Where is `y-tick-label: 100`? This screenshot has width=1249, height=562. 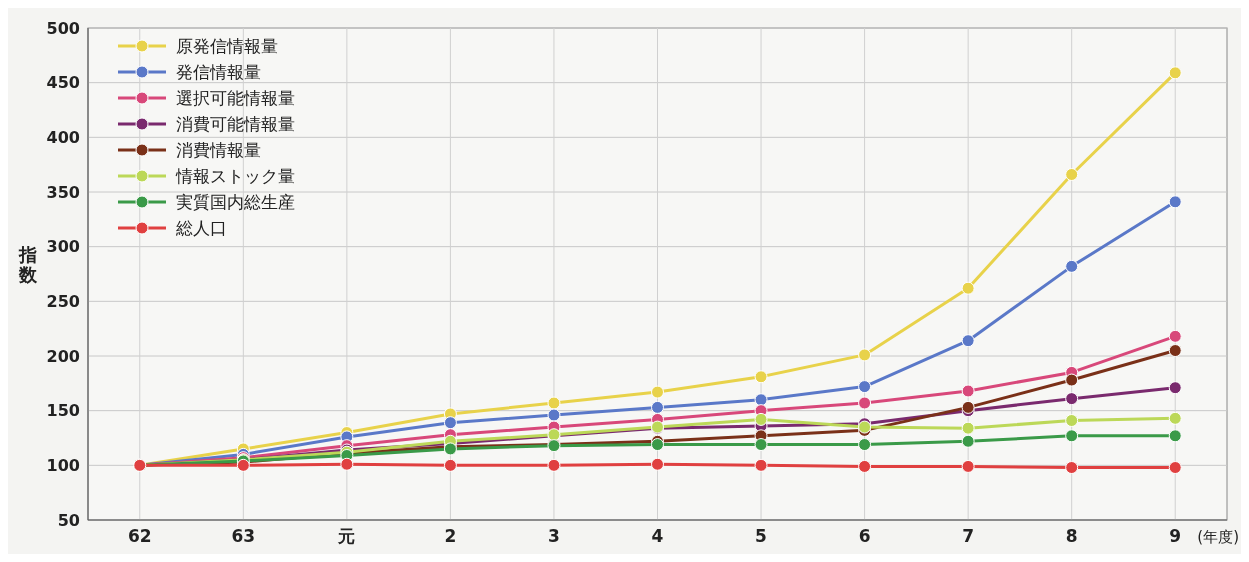 y-tick-label: 100 is located at coordinates (63, 465).